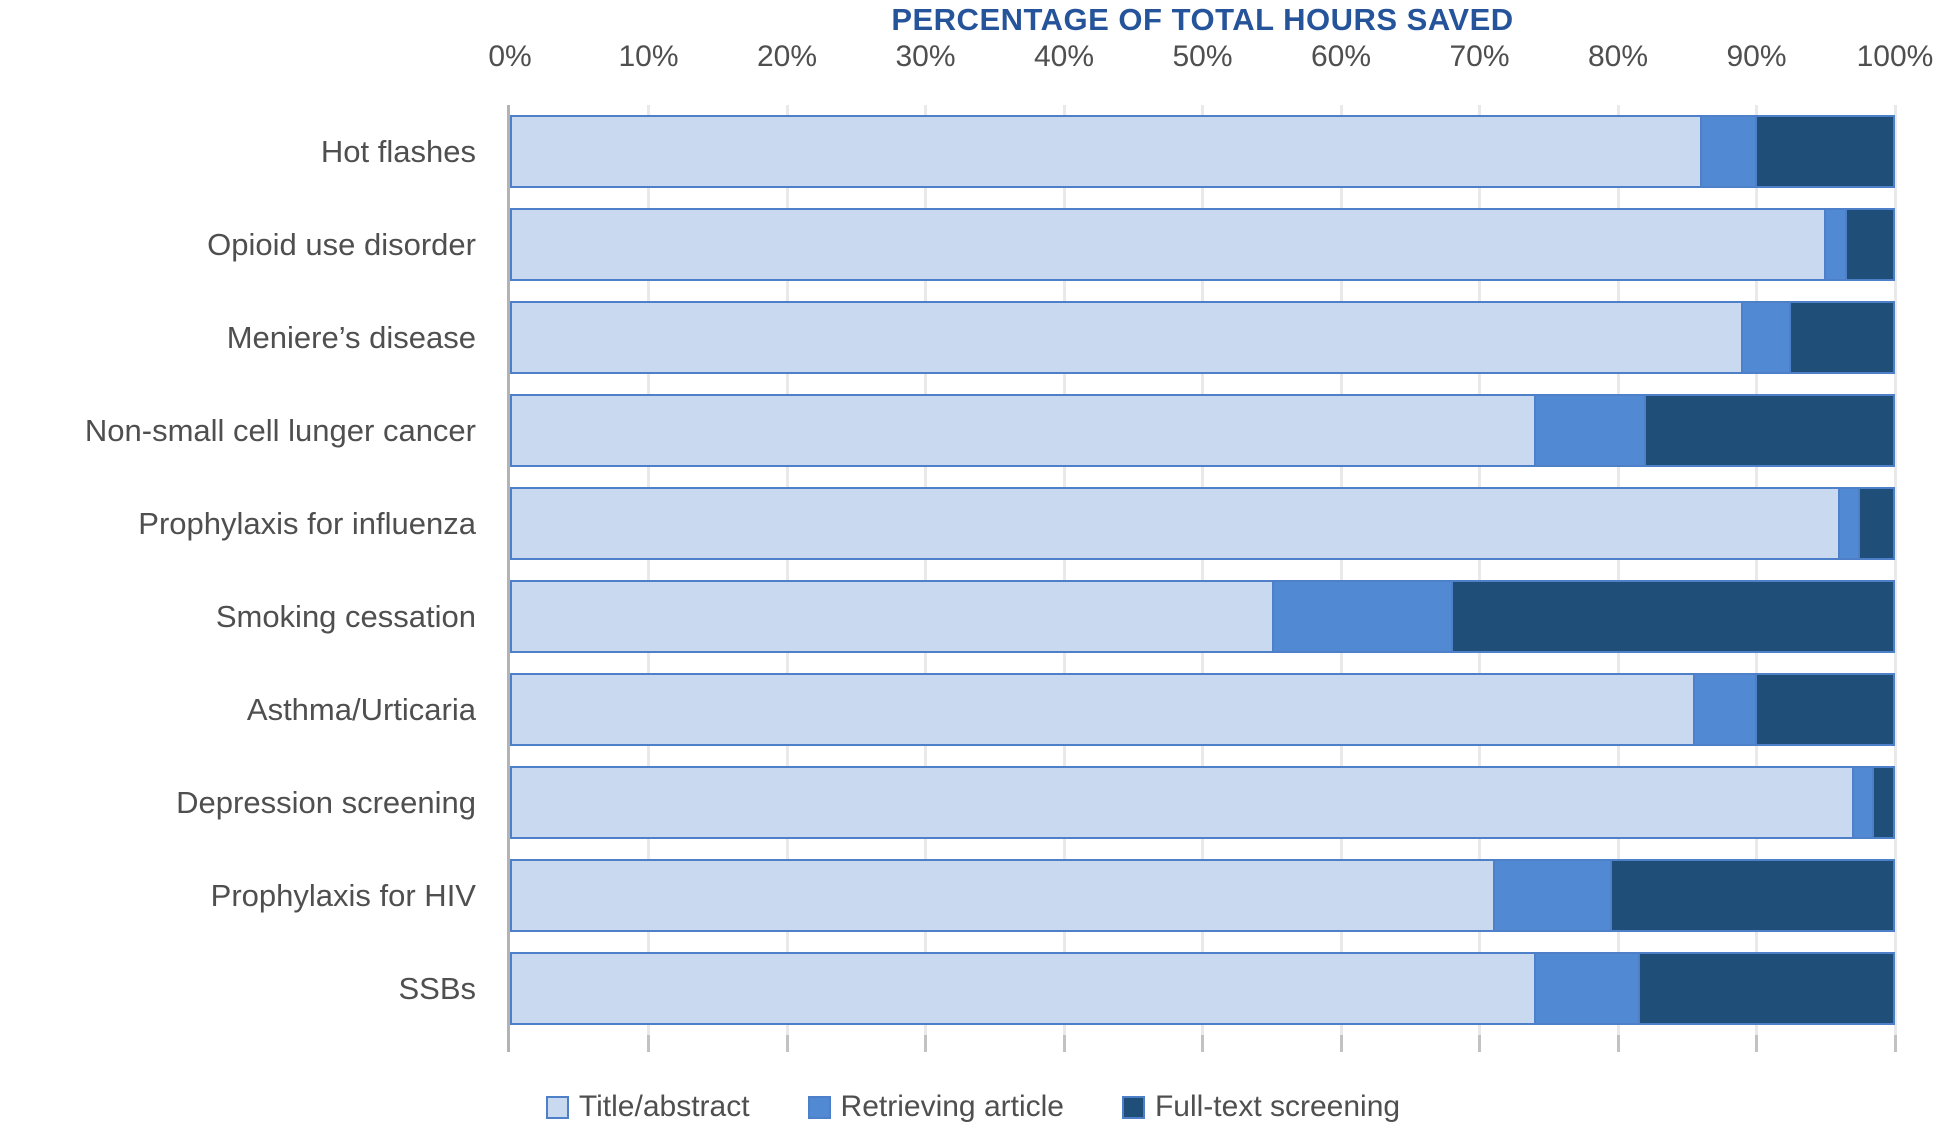 This screenshot has width=1946, height=1144. Describe the element at coordinates (1479, 56) in the screenshot. I see `x-tick-label: 70%` at that location.